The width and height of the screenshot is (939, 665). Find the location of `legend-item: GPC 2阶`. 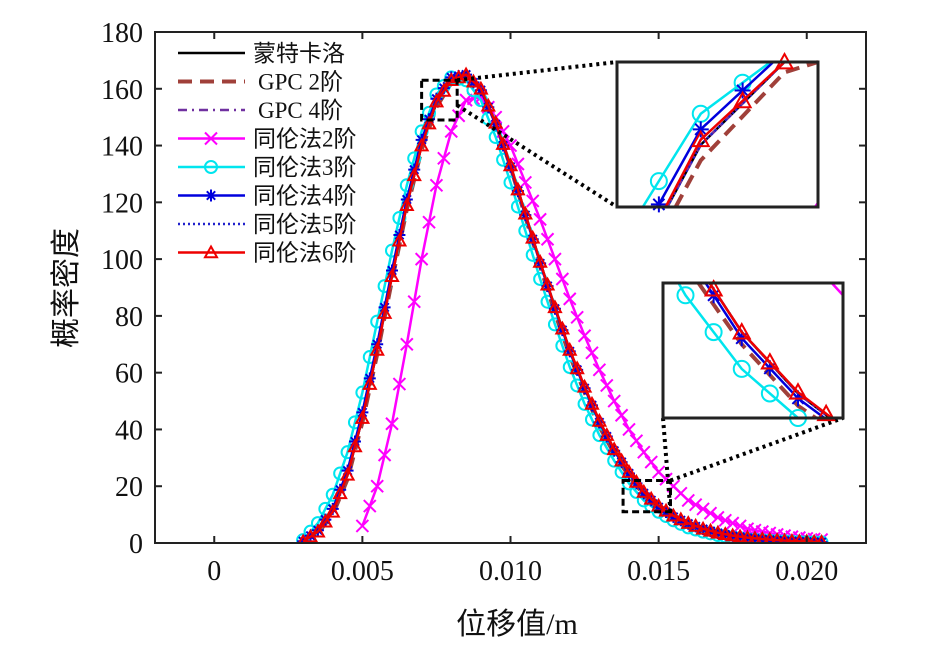

legend-item: GPC 2阶 is located at coordinates (260, 82).